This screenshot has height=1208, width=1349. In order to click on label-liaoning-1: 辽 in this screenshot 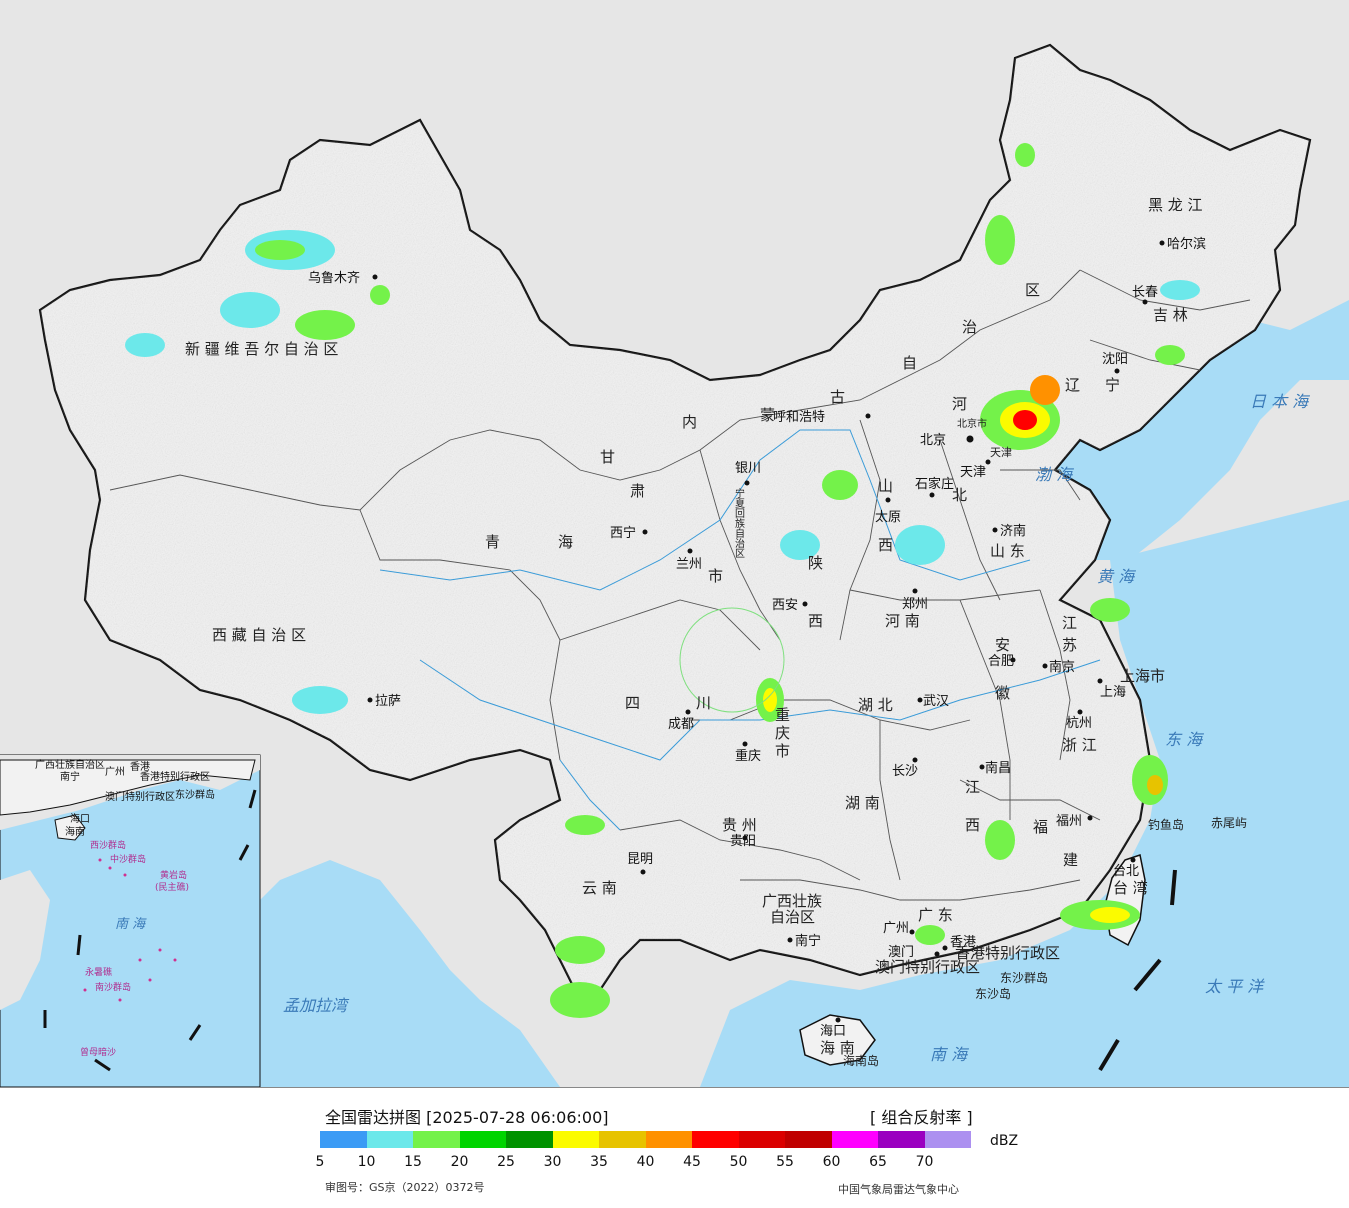, I will do `click(1072, 385)`.